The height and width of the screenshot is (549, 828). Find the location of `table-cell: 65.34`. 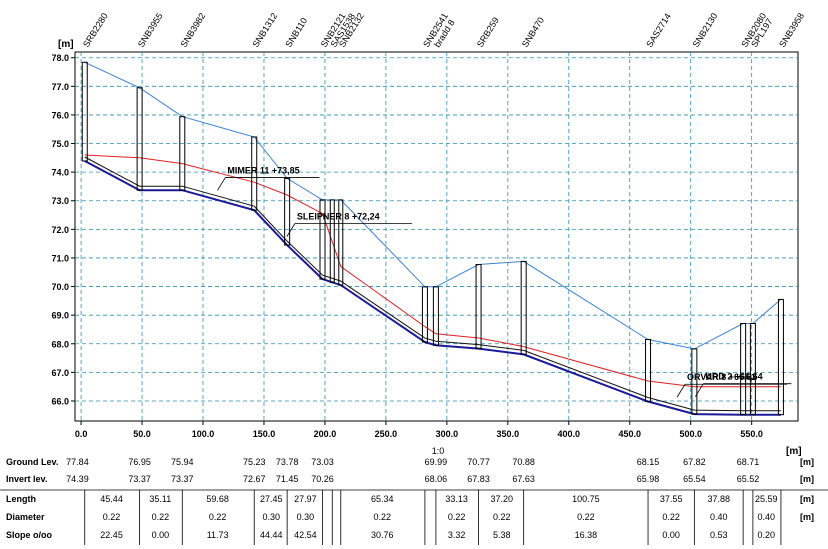

table-cell: 65.34 is located at coordinates (382, 499).